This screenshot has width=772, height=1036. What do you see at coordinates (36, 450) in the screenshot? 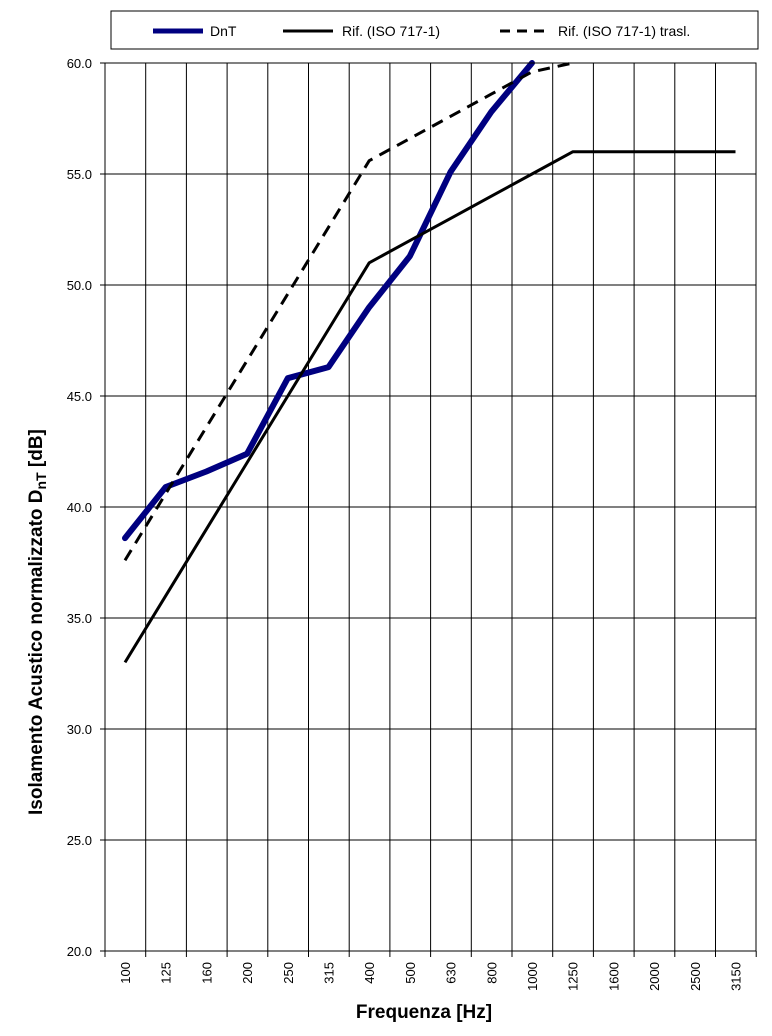
I see `y-axis-title-unit: [dB]` at bounding box center [36, 450].